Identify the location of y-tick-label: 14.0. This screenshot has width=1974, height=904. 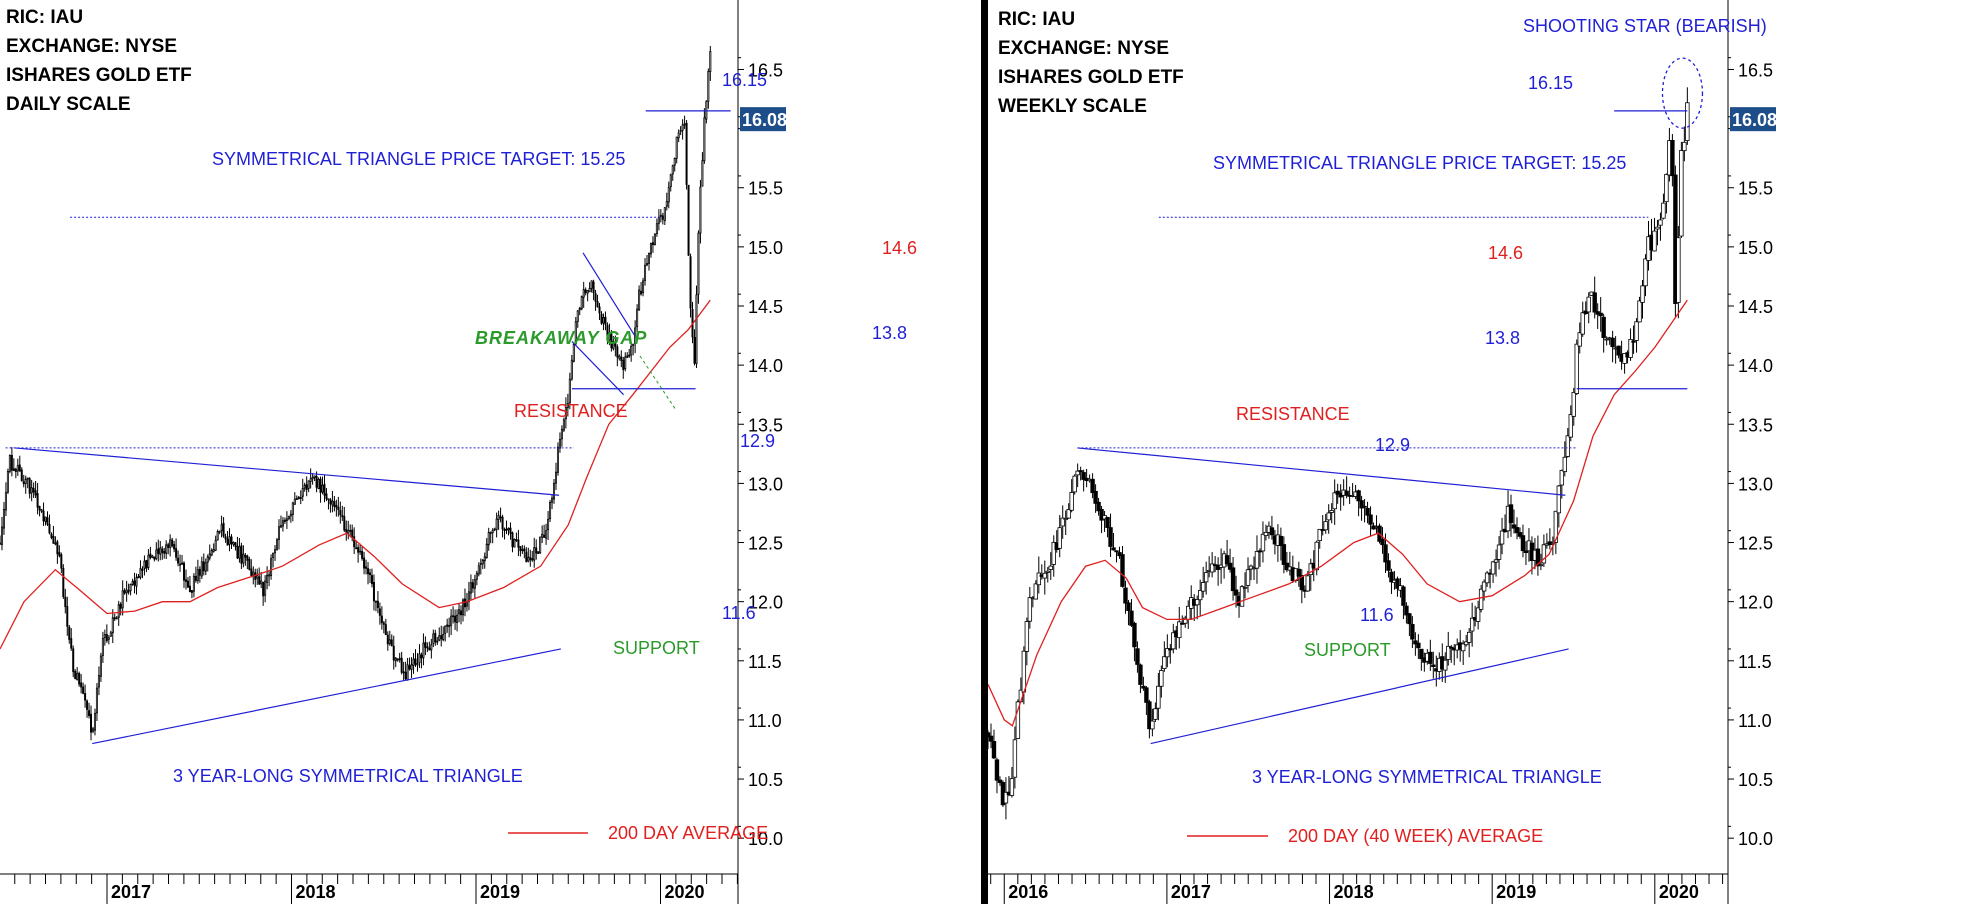
(1755, 366).